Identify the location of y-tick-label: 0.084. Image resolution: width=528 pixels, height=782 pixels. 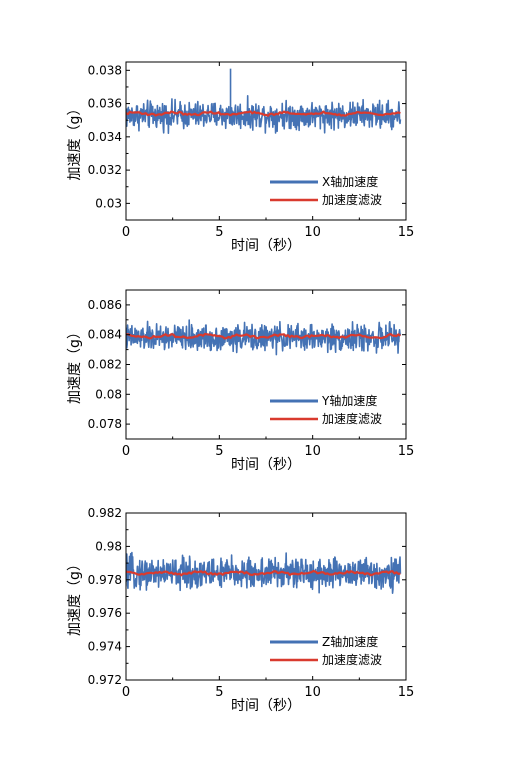
(105, 335).